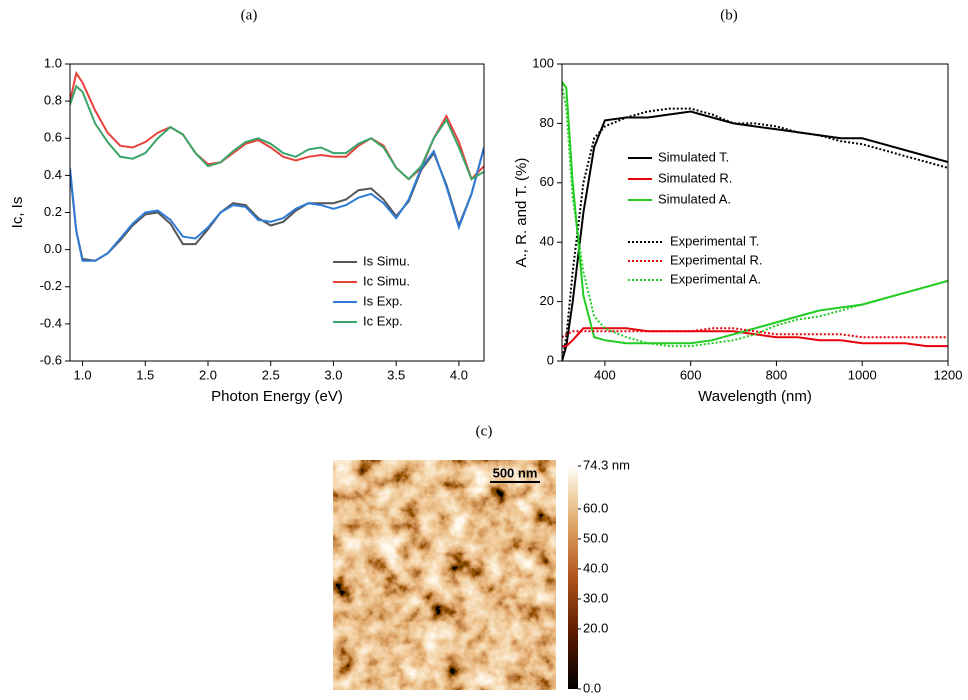  What do you see at coordinates (691, 374) in the screenshot?
I see `x-tick-label: 600` at bounding box center [691, 374].